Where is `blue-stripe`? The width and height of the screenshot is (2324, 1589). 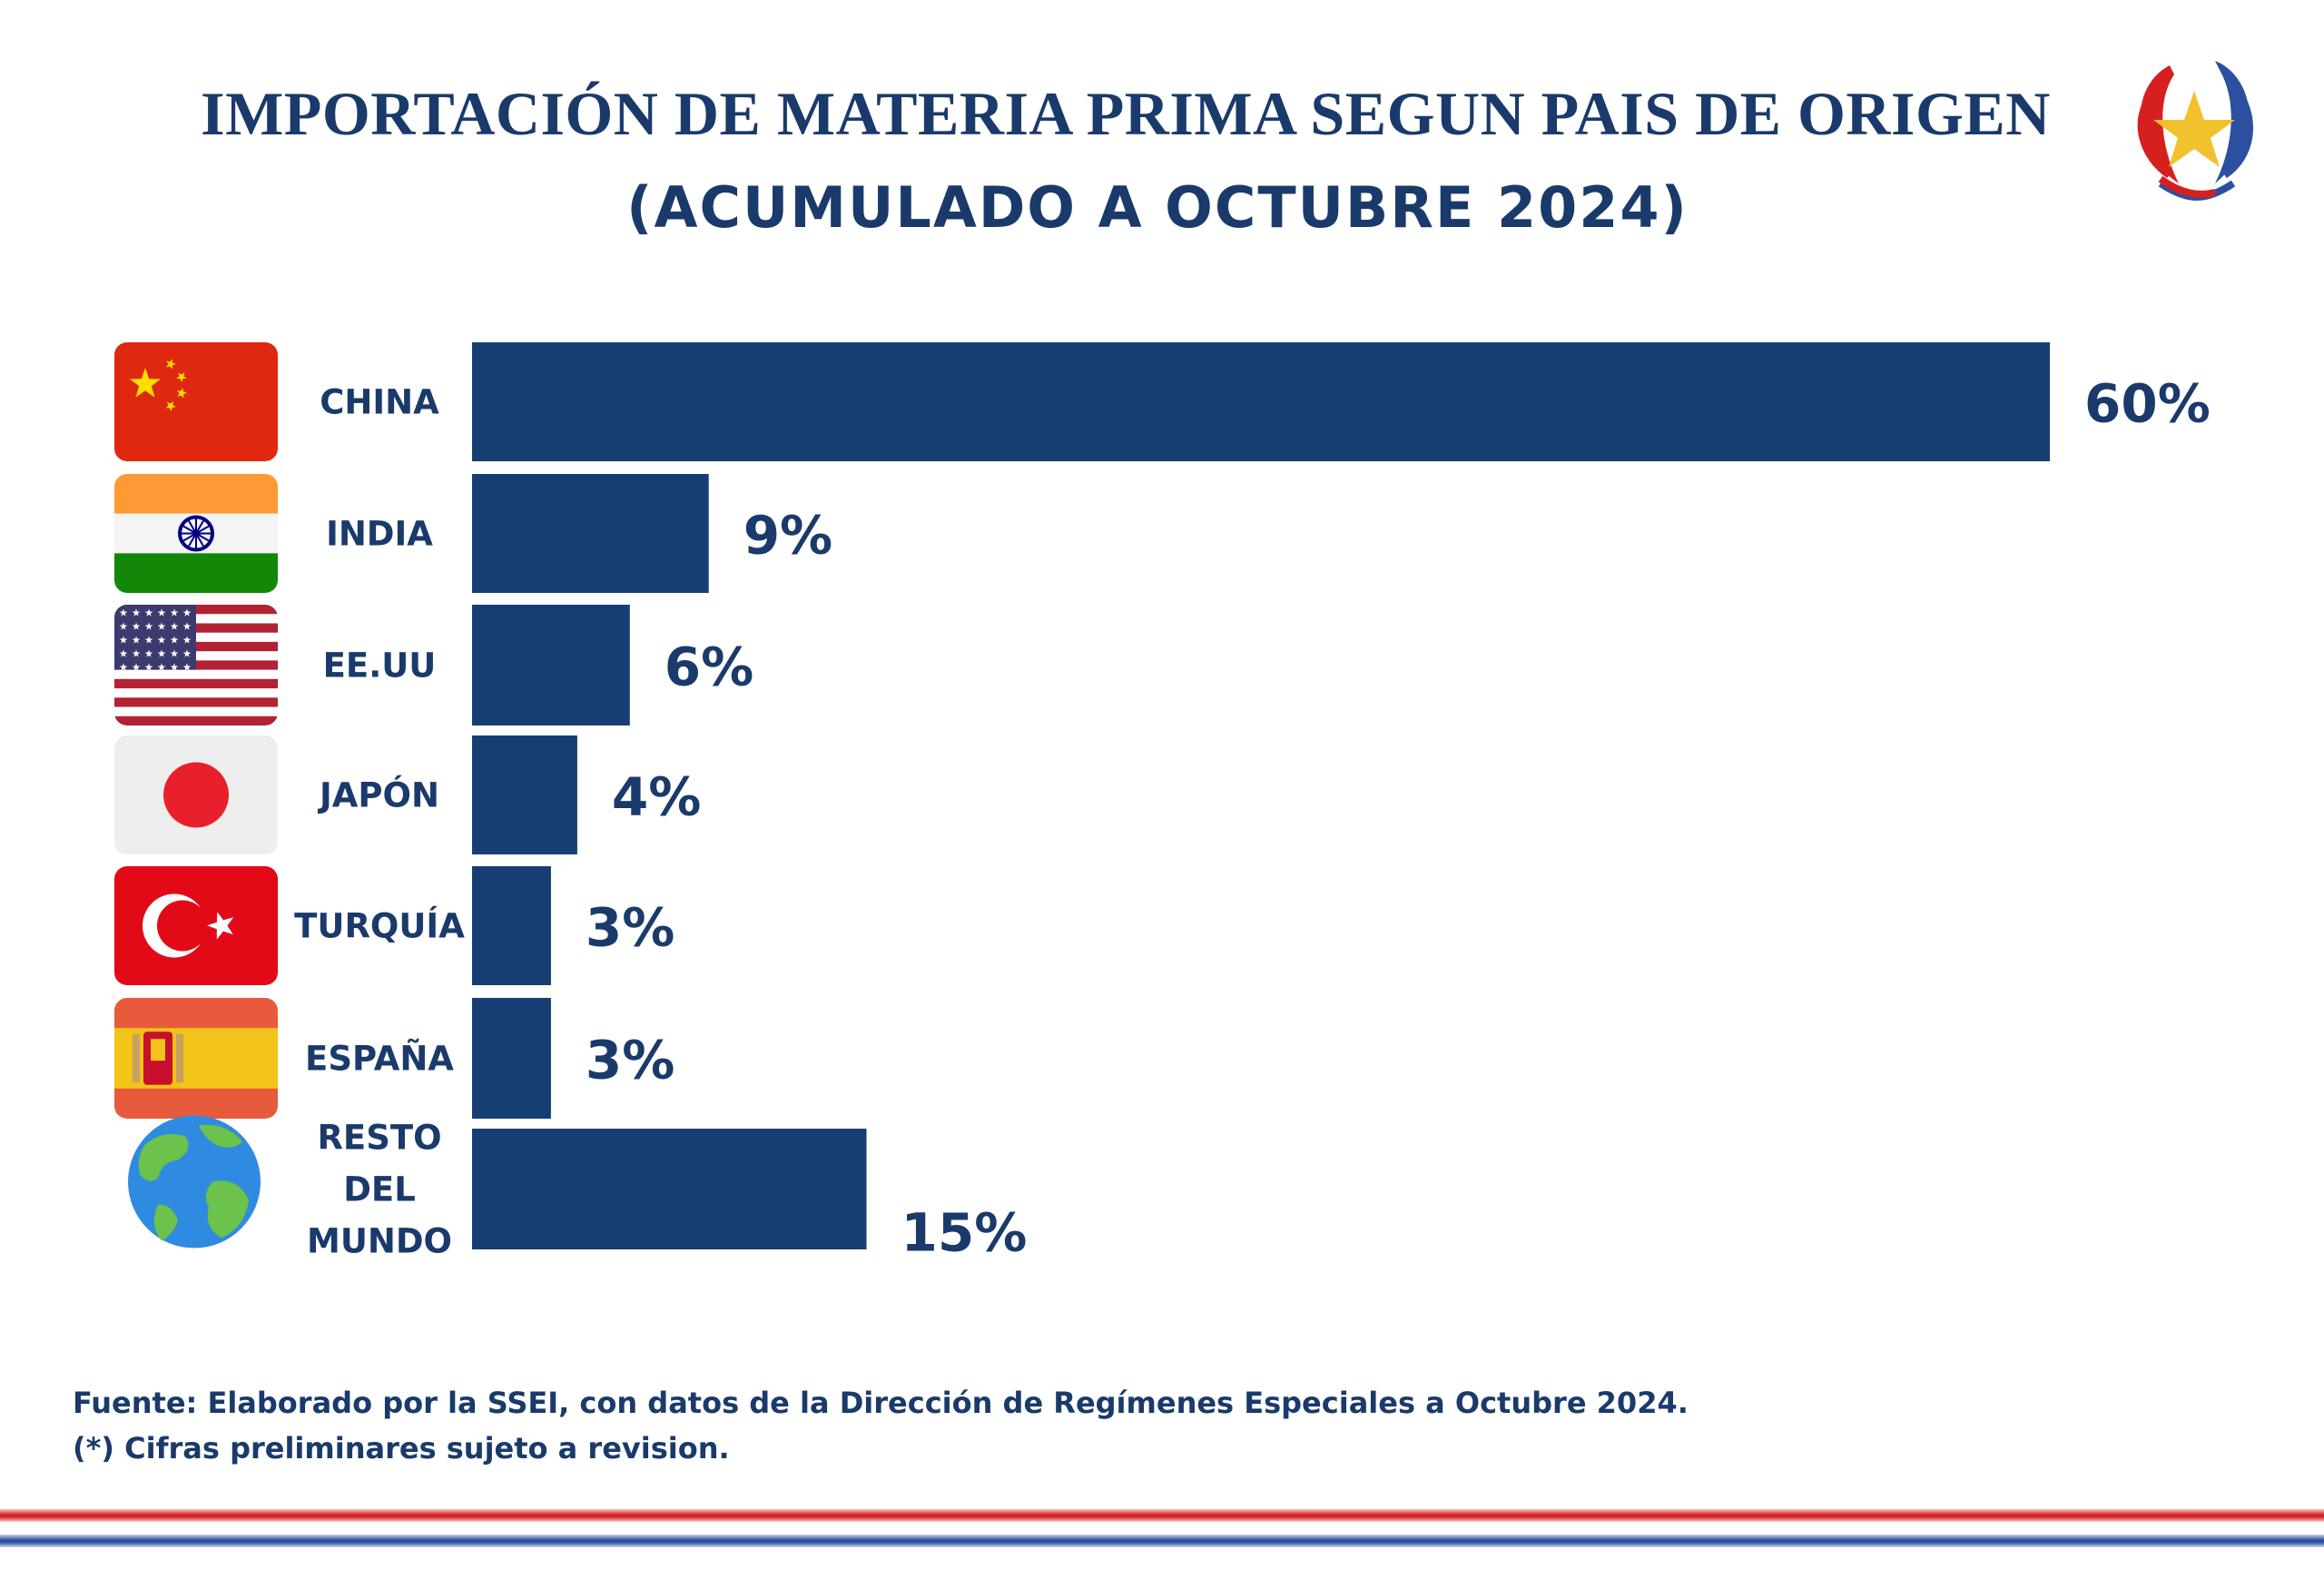
blue-stripe is located at coordinates (1162, 1541).